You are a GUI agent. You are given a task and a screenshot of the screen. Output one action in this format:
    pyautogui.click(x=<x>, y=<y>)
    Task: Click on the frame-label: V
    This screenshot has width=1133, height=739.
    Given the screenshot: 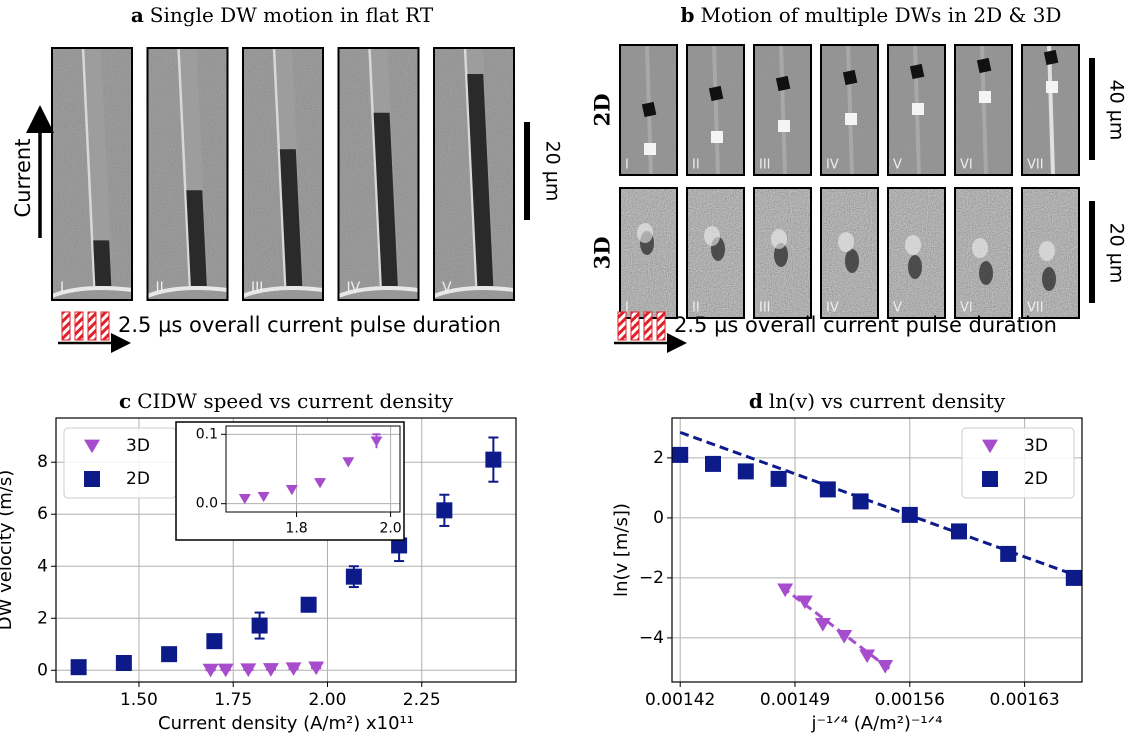 What is the action you would take?
    pyautogui.click(x=447, y=288)
    